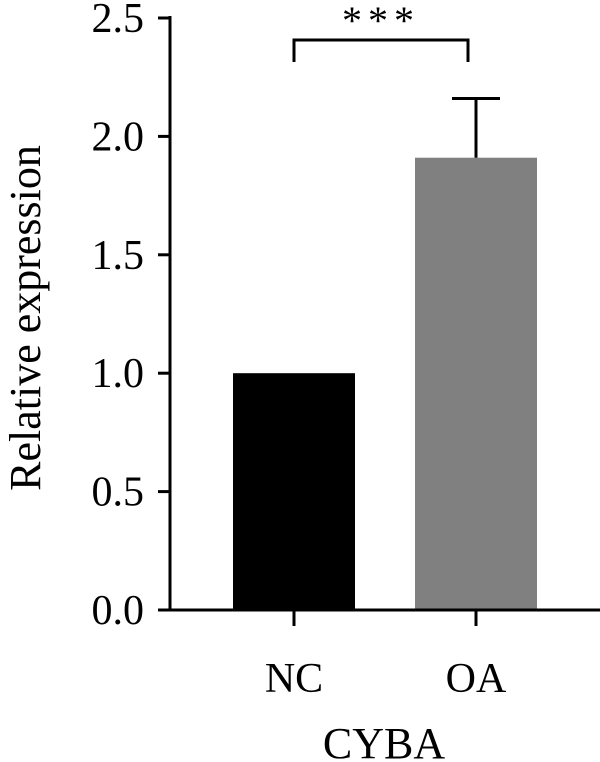 The height and width of the screenshot is (762, 600). I want to click on x-tick-label-oa: OA, so click(476, 679).